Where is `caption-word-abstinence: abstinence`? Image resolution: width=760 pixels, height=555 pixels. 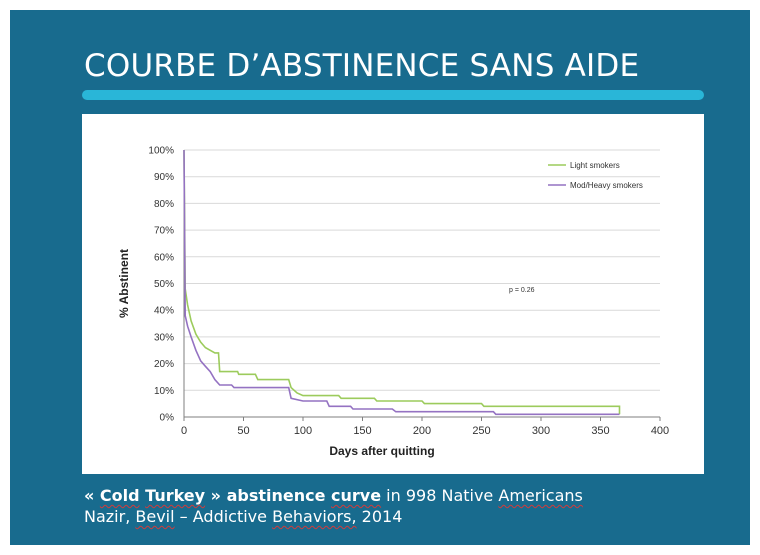 caption-word-abstinence: abstinence is located at coordinates (276, 495).